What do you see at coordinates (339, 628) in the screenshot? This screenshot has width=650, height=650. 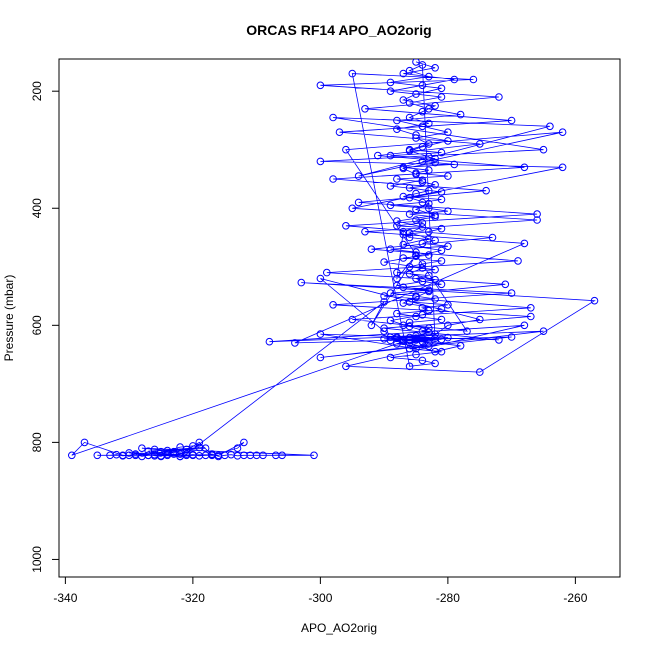 I see `x-axis-title: APO_AO2orig` at bounding box center [339, 628].